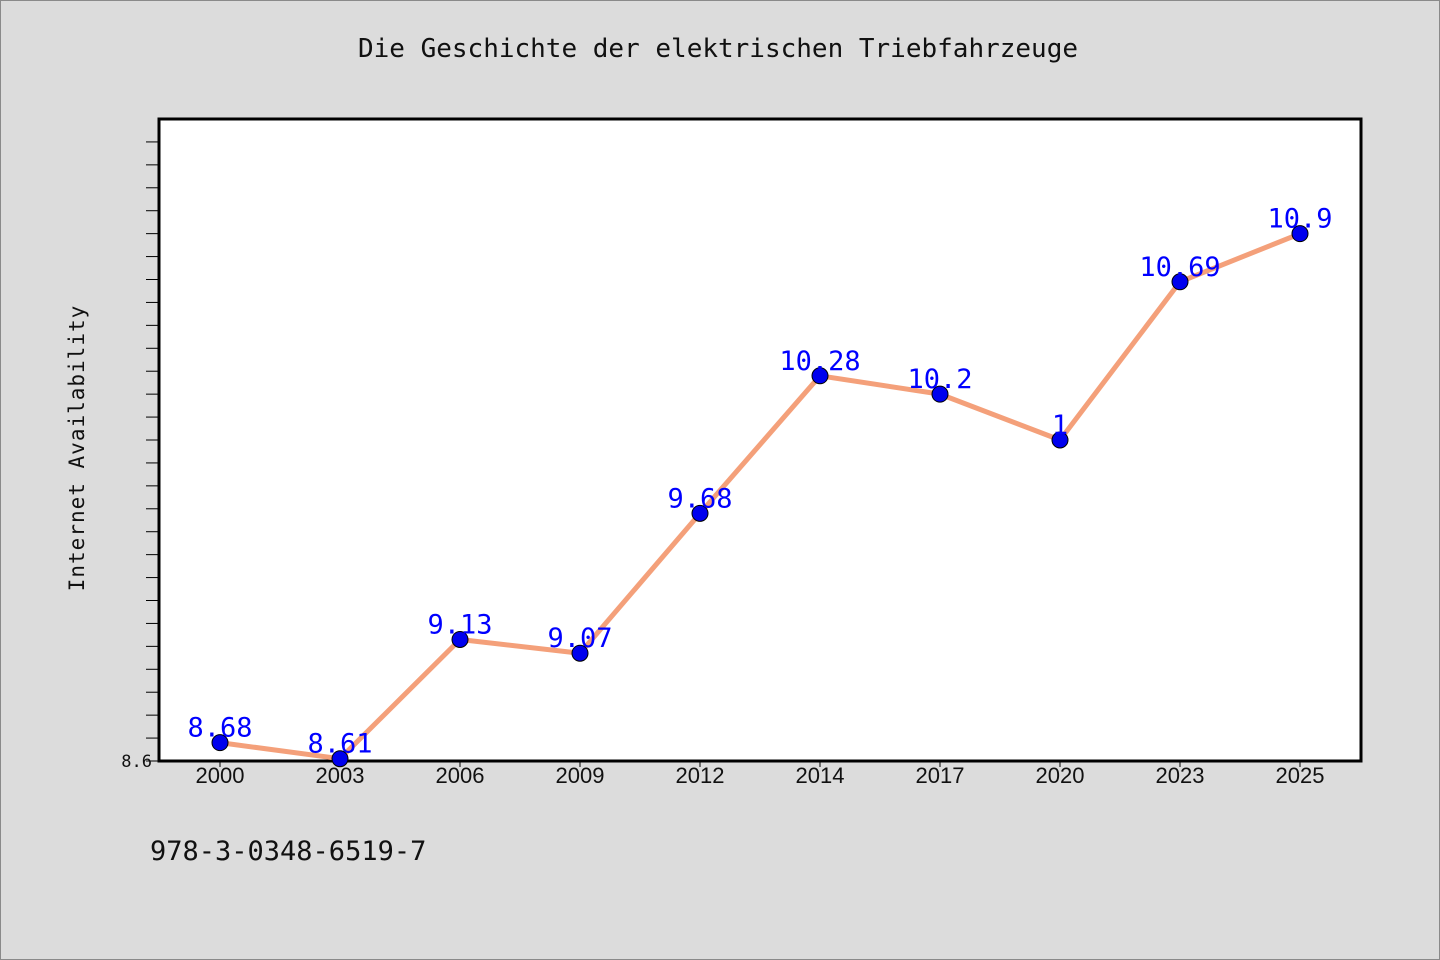 Image resolution: width=1440 pixels, height=960 pixels. Describe the element at coordinates (136, 762) in the screenshot. I see `y-tick-label: 8.6` at that location.